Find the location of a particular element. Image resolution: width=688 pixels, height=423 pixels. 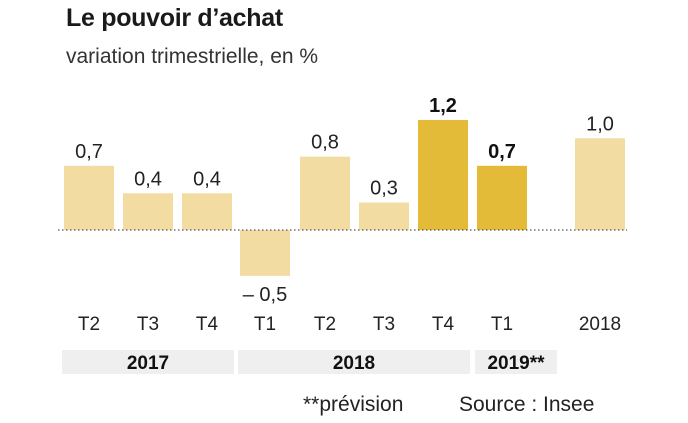

value-label-4: 0,8 is located at coordinates (325, 143).